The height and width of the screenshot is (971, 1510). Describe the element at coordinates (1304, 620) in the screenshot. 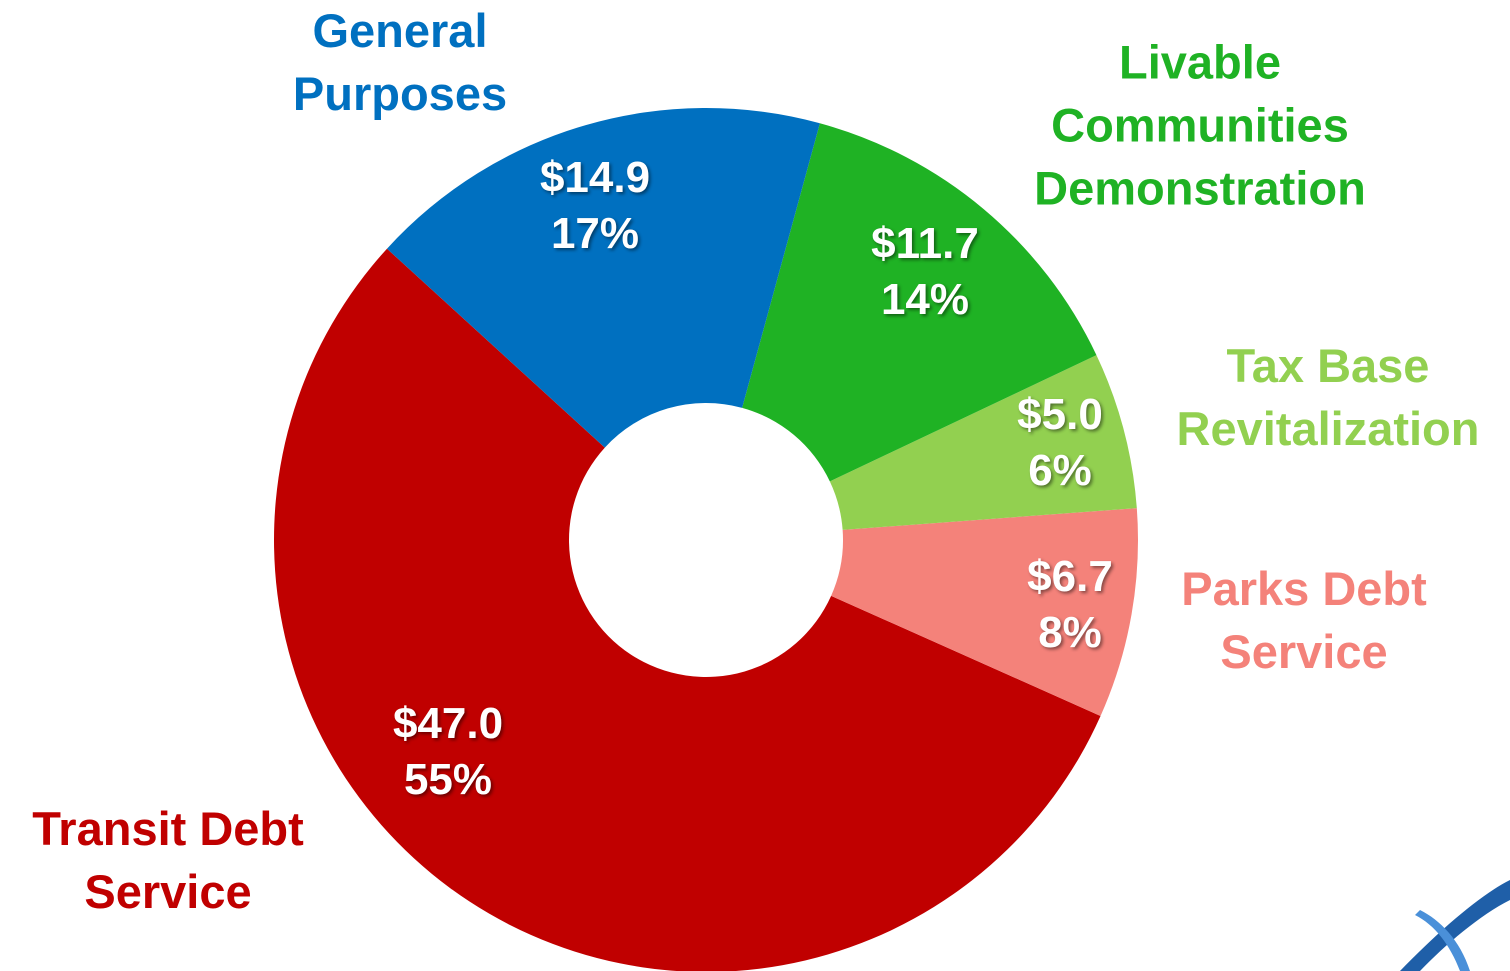

I see `category-label: Parks Debt Service` at that location.